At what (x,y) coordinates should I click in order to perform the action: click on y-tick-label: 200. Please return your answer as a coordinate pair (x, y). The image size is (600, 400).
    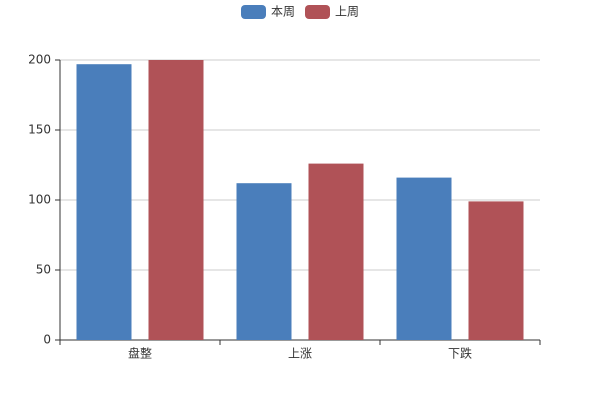
    Looking at the image, I should click on (39, 60).